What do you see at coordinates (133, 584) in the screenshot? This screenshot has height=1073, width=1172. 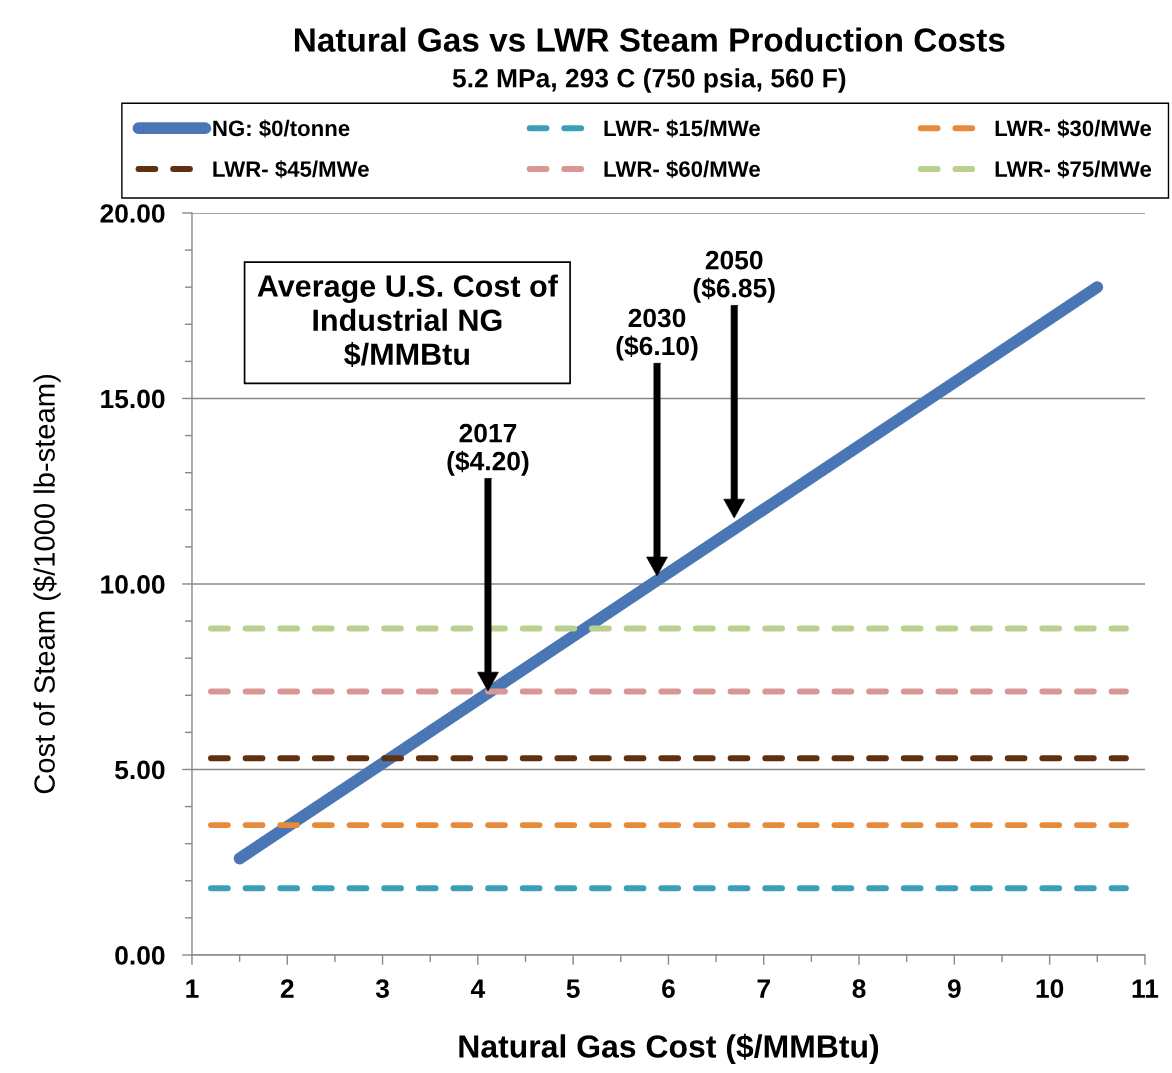 I see `y-tick-label: 10.00` at bounding box center [133, 584].